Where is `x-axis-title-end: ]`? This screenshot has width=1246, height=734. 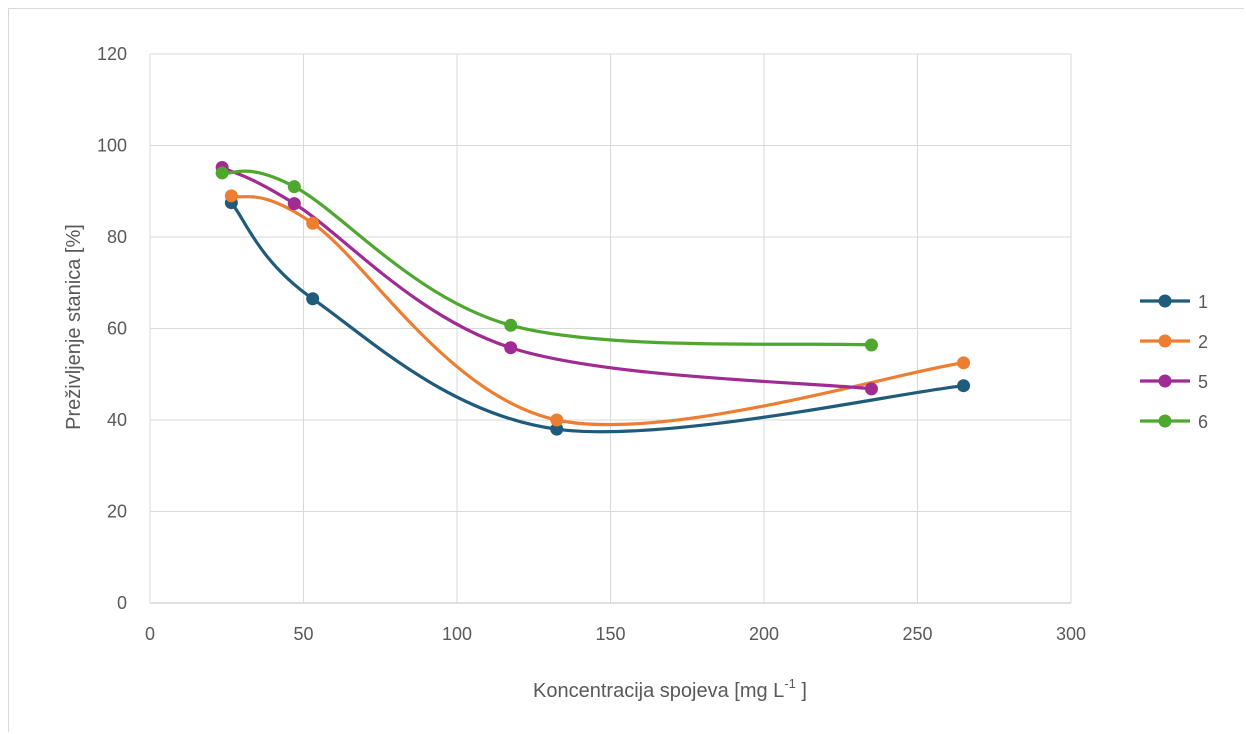
x-axis-title-end: ] is located at coordinates (801, 691).